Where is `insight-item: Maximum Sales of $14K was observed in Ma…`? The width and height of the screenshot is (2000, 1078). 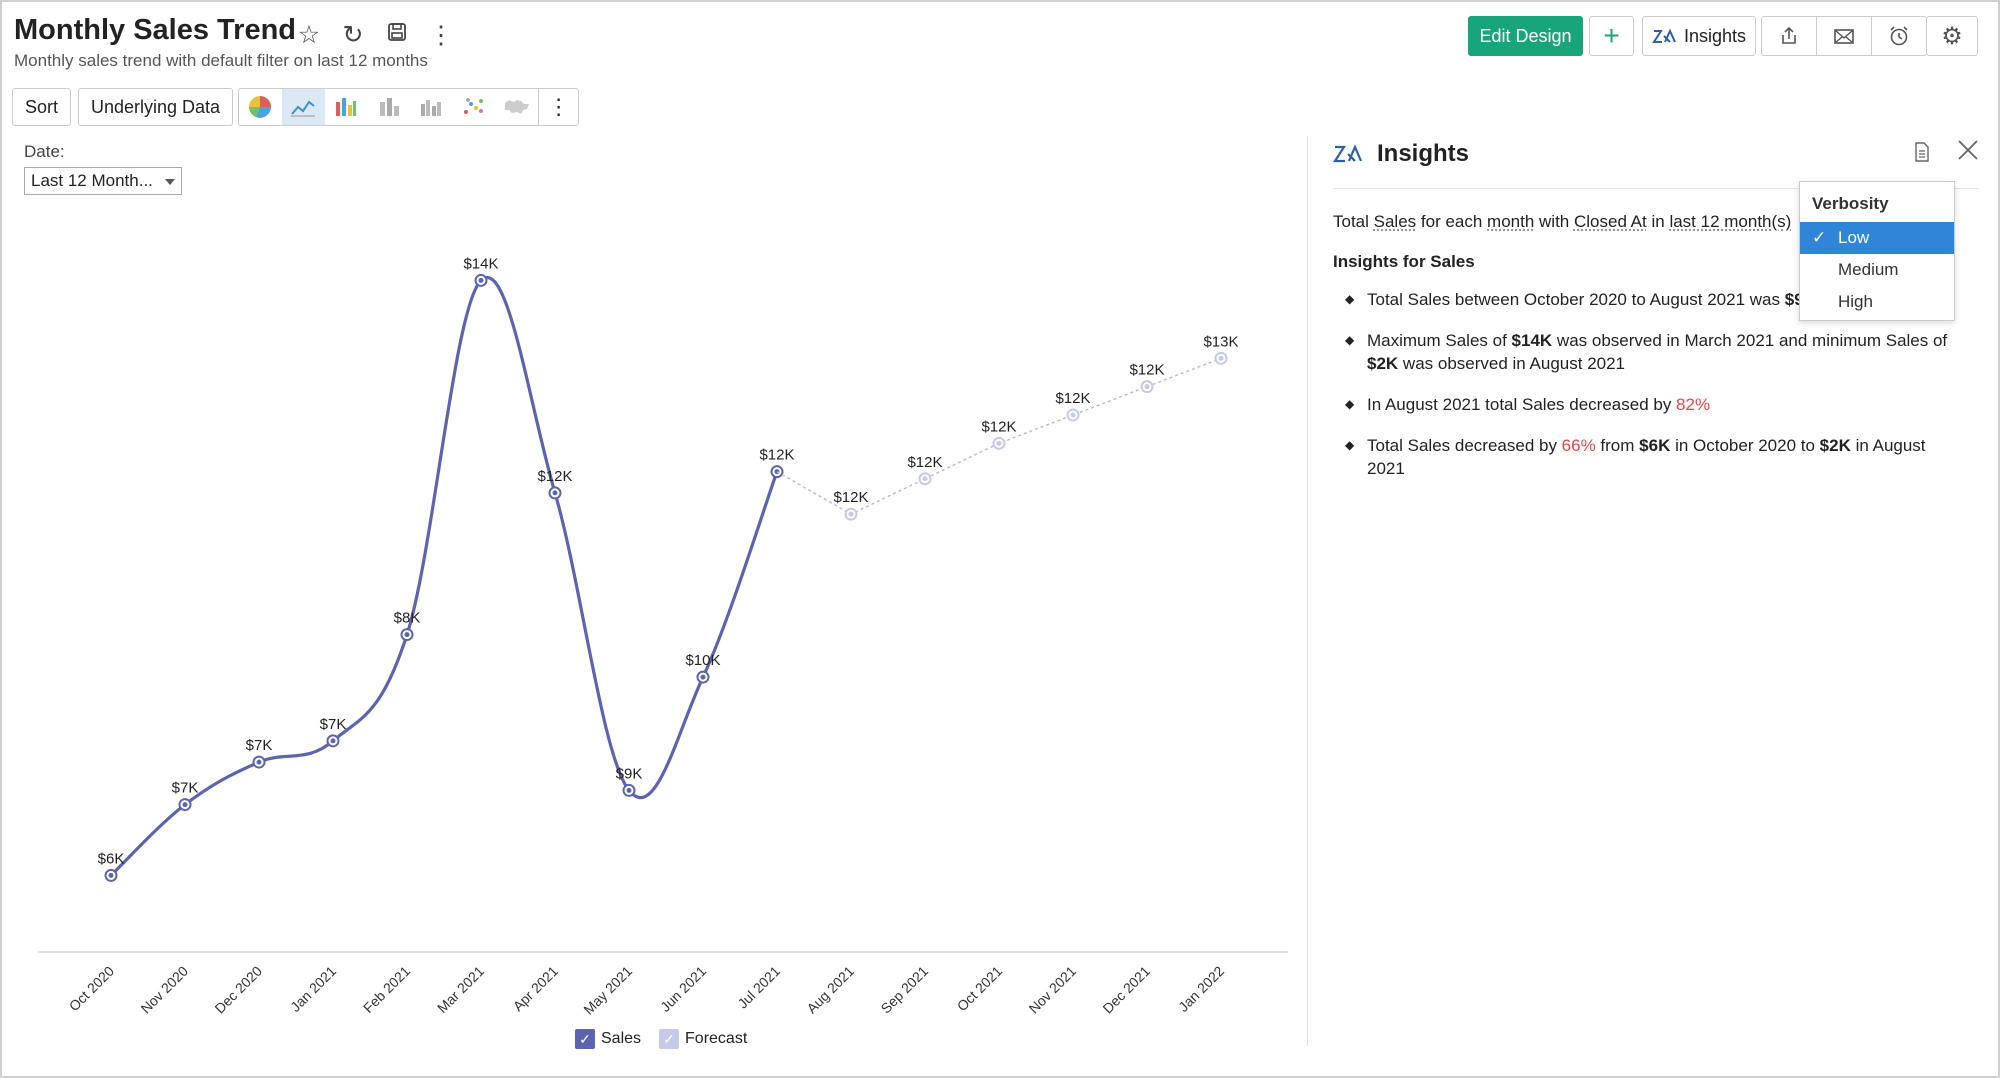 insight-item: Maximum Sales of $14K was observed in Ma… is located at coordinates (1650, 352).